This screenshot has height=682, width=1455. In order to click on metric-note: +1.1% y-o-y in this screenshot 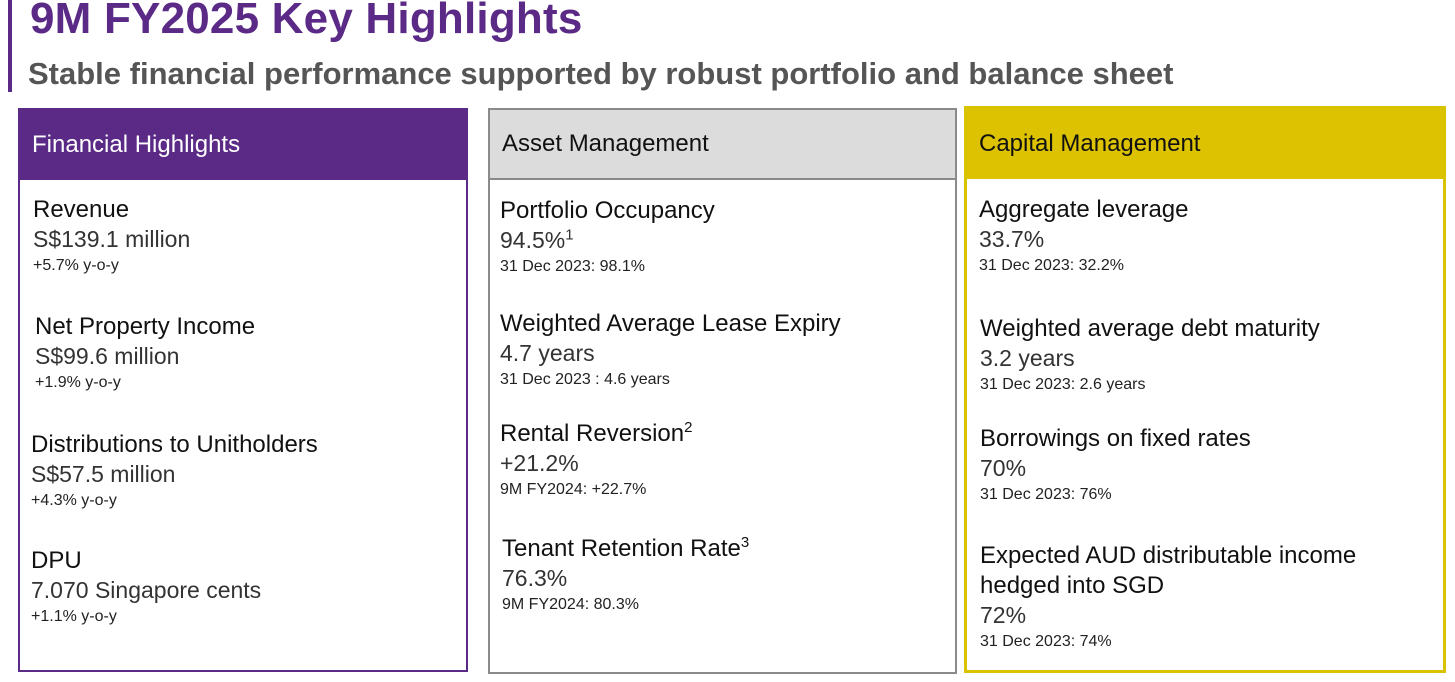, I will do `click(74, 616)`.